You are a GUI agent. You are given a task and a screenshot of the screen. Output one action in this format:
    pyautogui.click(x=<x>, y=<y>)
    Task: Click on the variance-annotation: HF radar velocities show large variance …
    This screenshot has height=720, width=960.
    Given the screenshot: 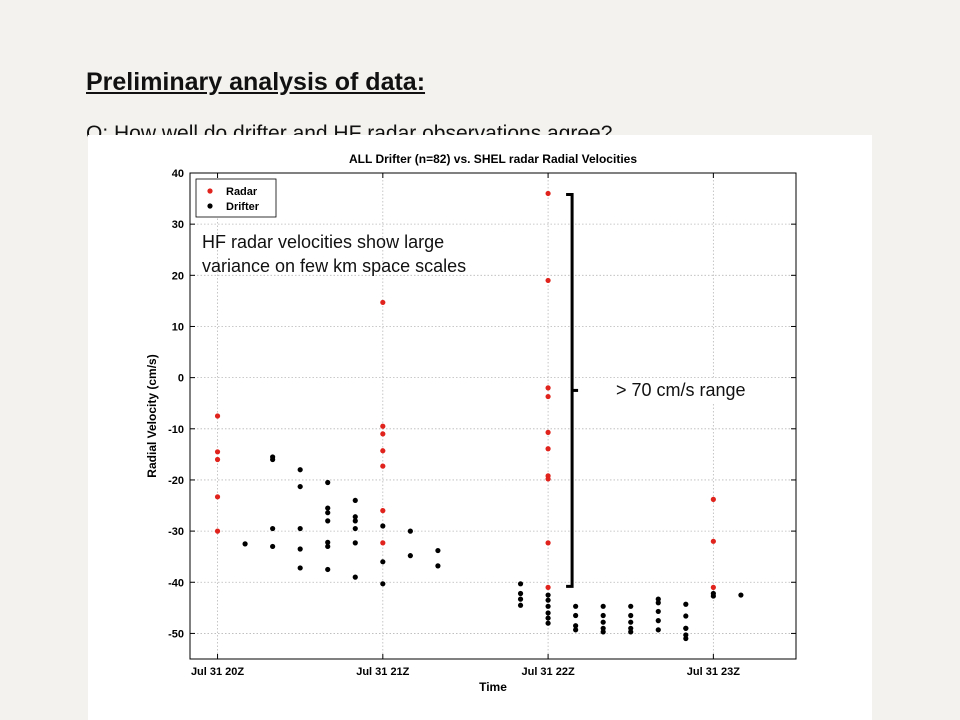 What is the action you would take?
    pyautogui.click(x=334, y=254)
    